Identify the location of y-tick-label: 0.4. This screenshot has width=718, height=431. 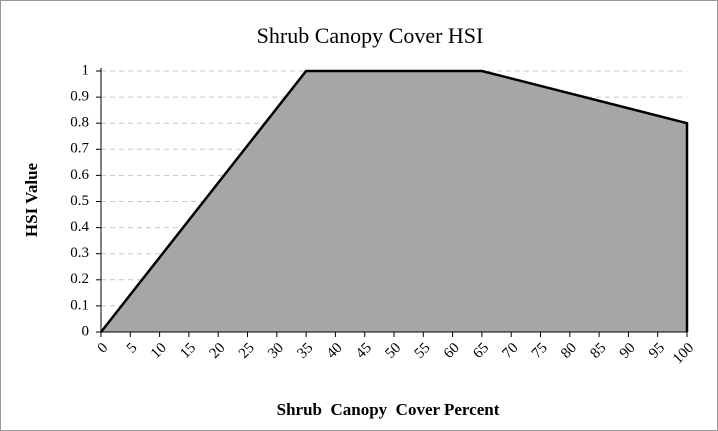
(79, 227).